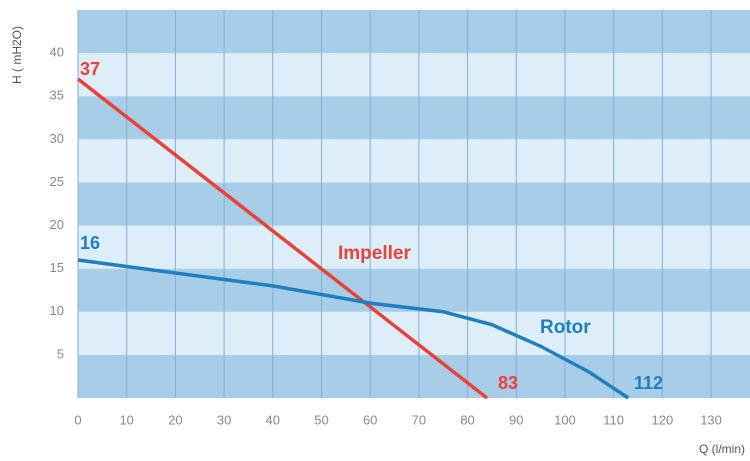 This screenshot has width=750, height=461. What do you see at coordinates (57, 224) in the screenshot?
I see `y-tick-label: 20` at bounding box center [57, 224].